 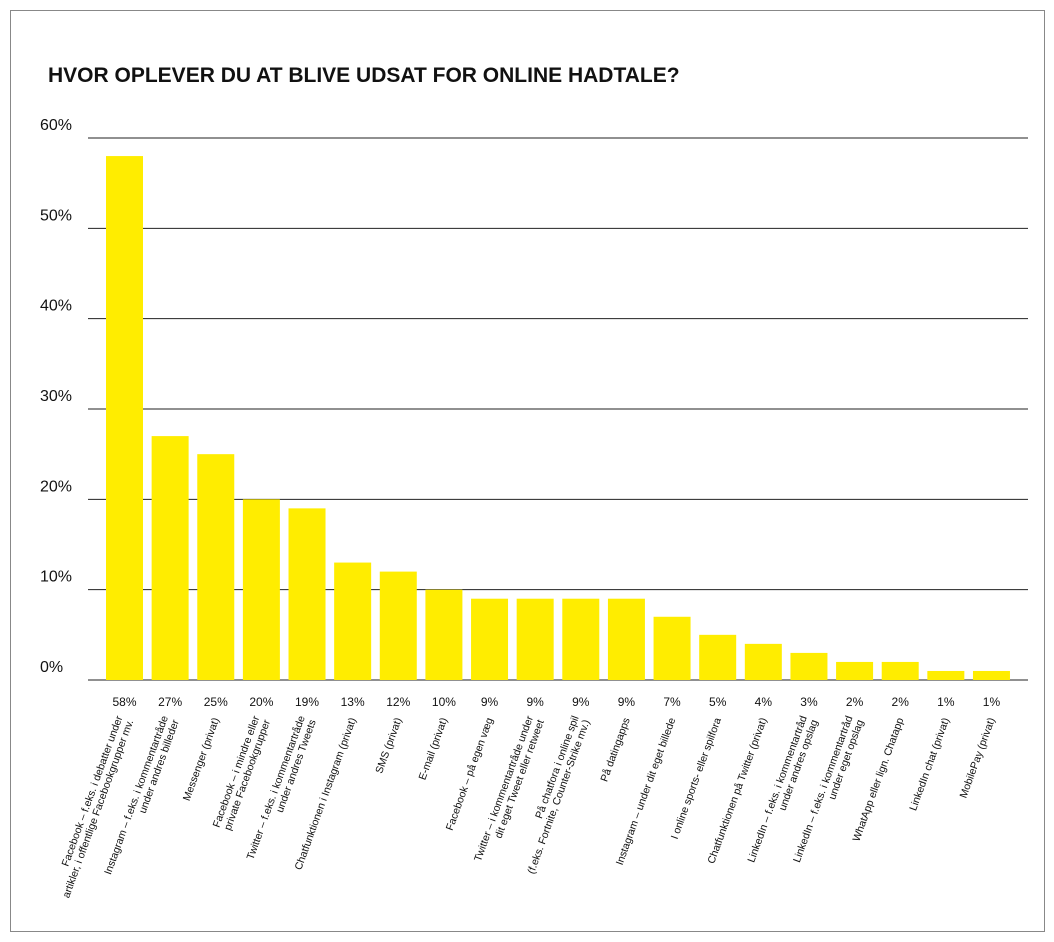 I want to click on y-tick-label: 30%, so click(x=56, y=396).